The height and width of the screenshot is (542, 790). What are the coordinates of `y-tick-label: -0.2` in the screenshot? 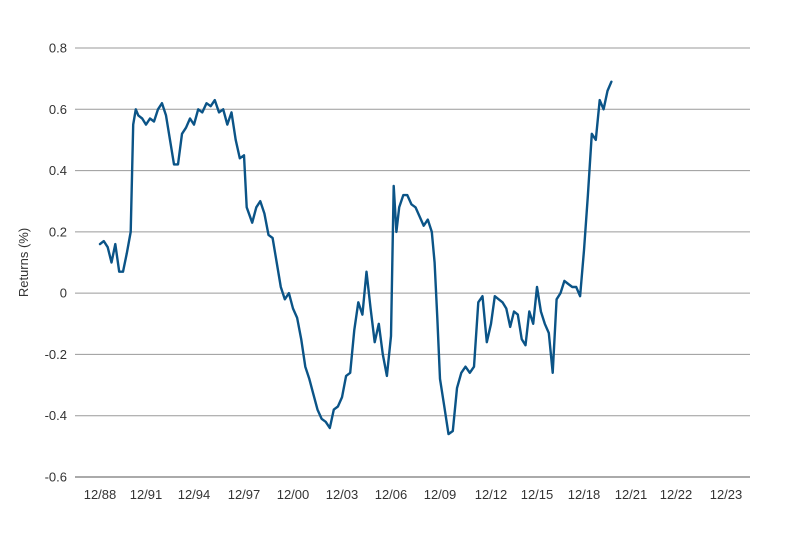 It's located at (56, 354).